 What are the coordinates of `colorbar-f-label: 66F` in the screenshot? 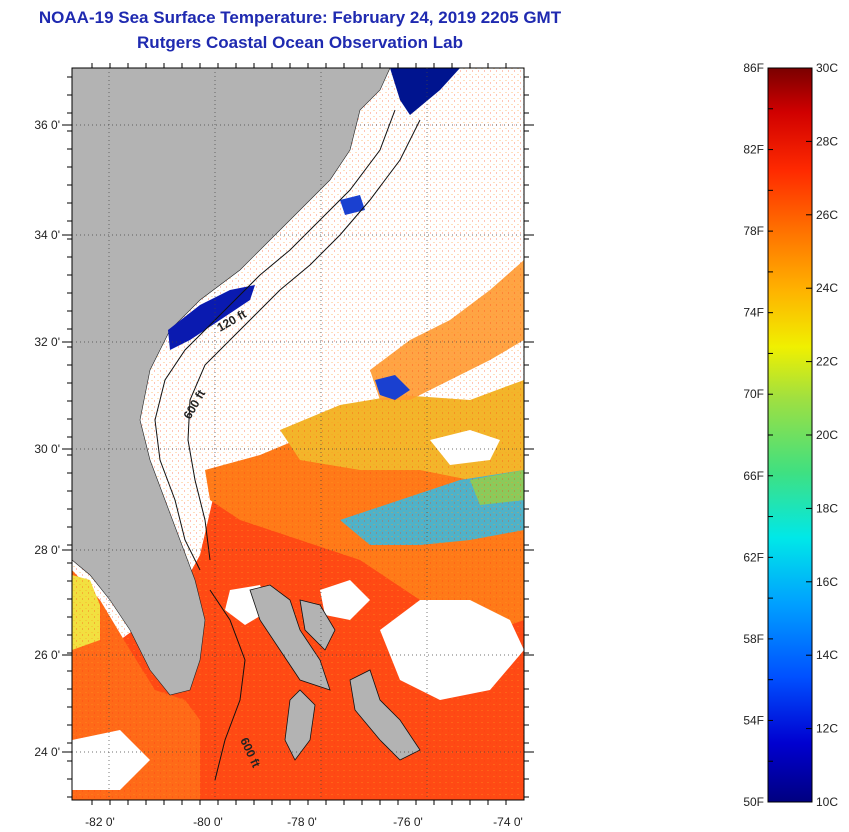 It's located at (753, 476).